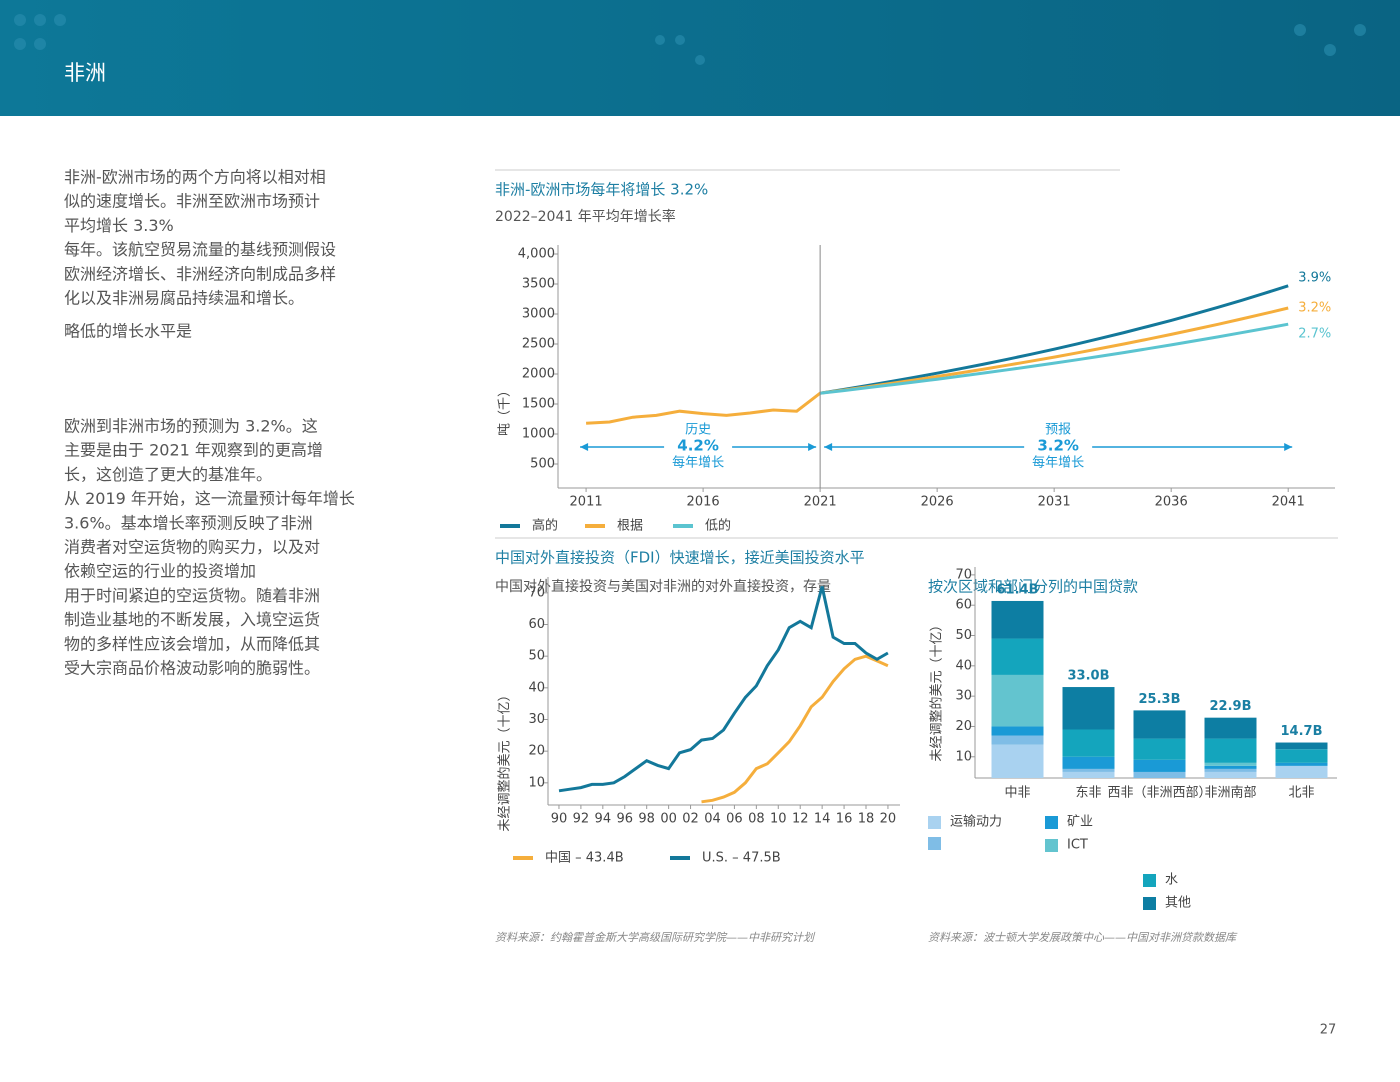 This screenshot has height=1082, width=1400. What do you see at coordinates (160, 571) in the screenshot?
I see `paragraph-line: 依赖空运的行业的投资增加` at bounding box center [160, 571].